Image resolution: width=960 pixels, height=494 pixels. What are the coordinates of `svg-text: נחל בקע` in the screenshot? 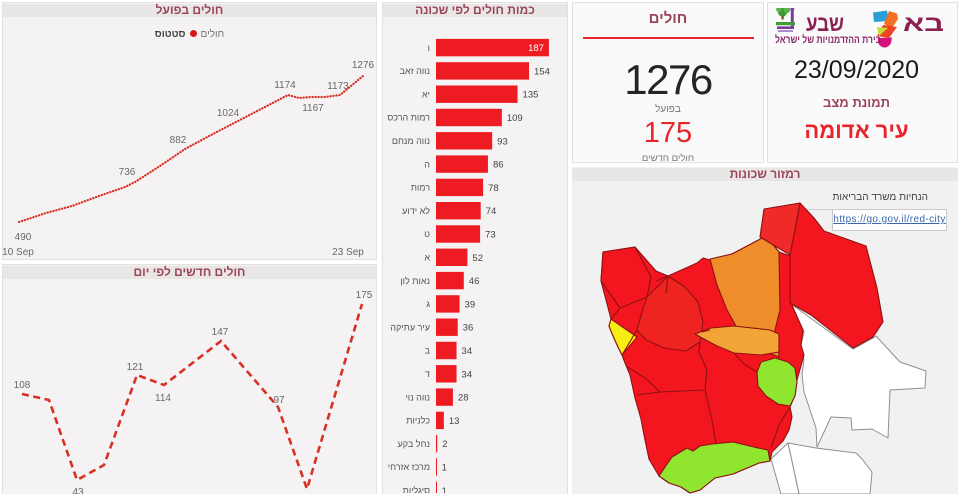 It's located at (414, 444).